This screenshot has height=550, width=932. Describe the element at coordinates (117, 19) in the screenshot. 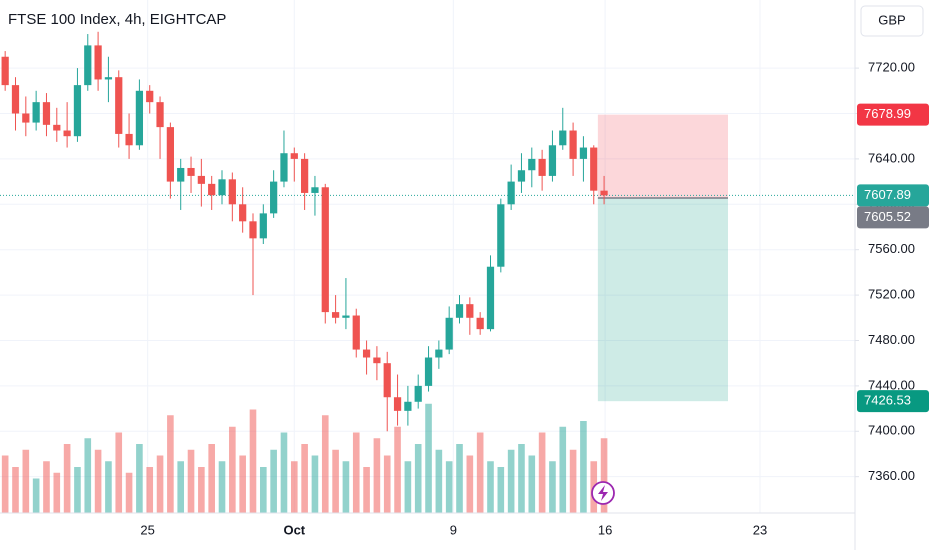

I see `chart-title: FTSE 100 Index, 4h, EIGHTCAP` at that location.